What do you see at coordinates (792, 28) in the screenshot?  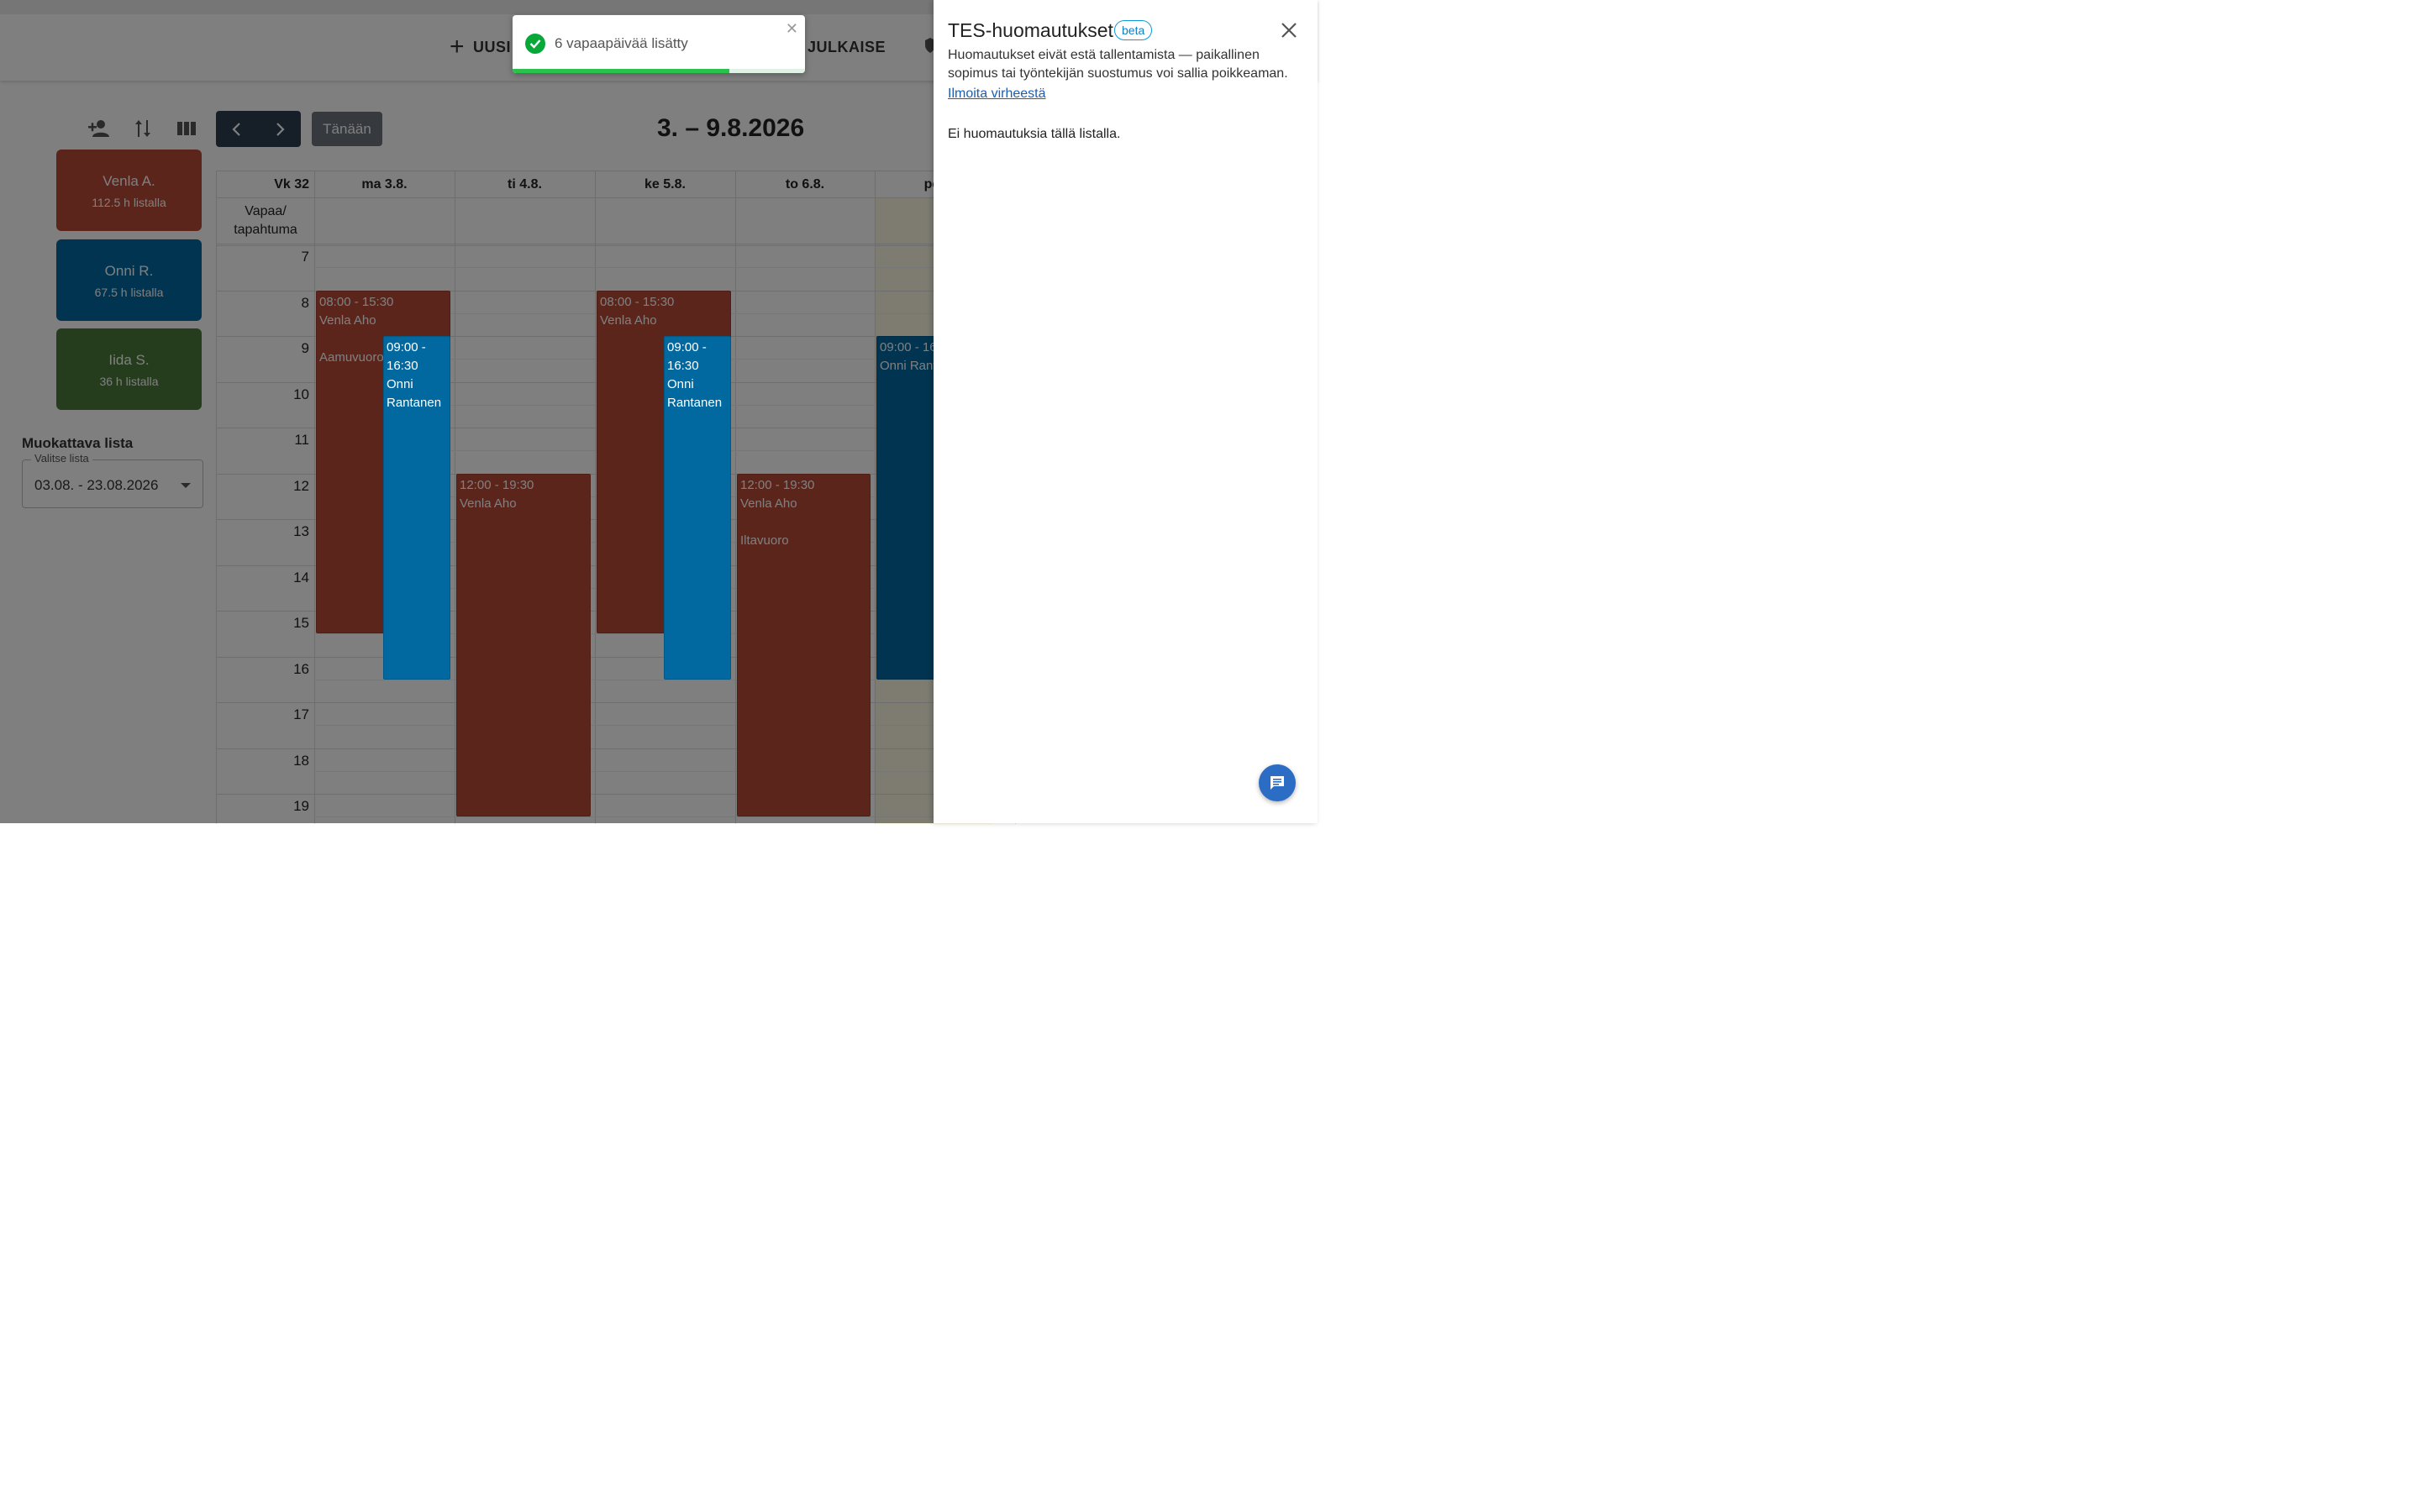 I see `toast-close-icon: ✕` at bounding box center [792, 28].